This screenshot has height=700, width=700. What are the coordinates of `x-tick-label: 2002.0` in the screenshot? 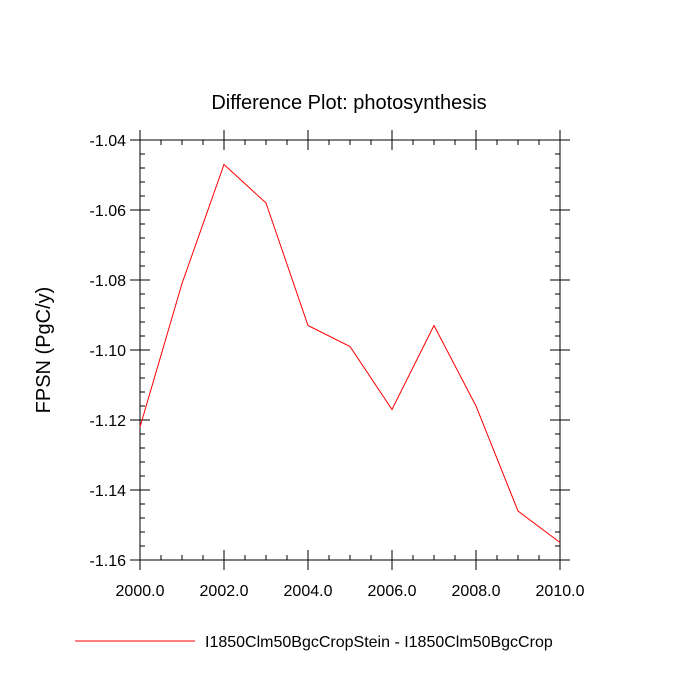 It's located at (224, 591).